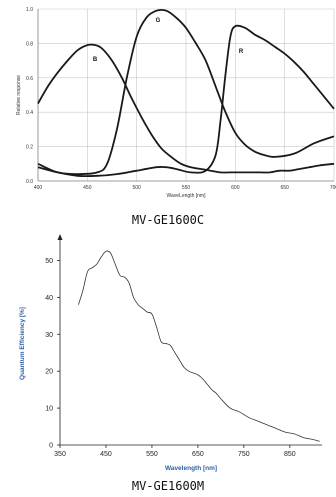  I want to click on chart2-y-axis-arrow, so click(60, 237).